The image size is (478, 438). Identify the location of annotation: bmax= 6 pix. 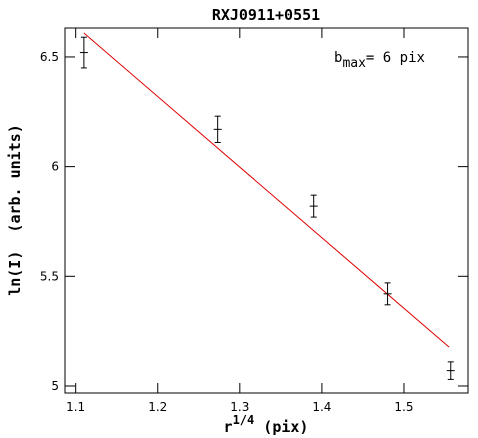
(379, 60).